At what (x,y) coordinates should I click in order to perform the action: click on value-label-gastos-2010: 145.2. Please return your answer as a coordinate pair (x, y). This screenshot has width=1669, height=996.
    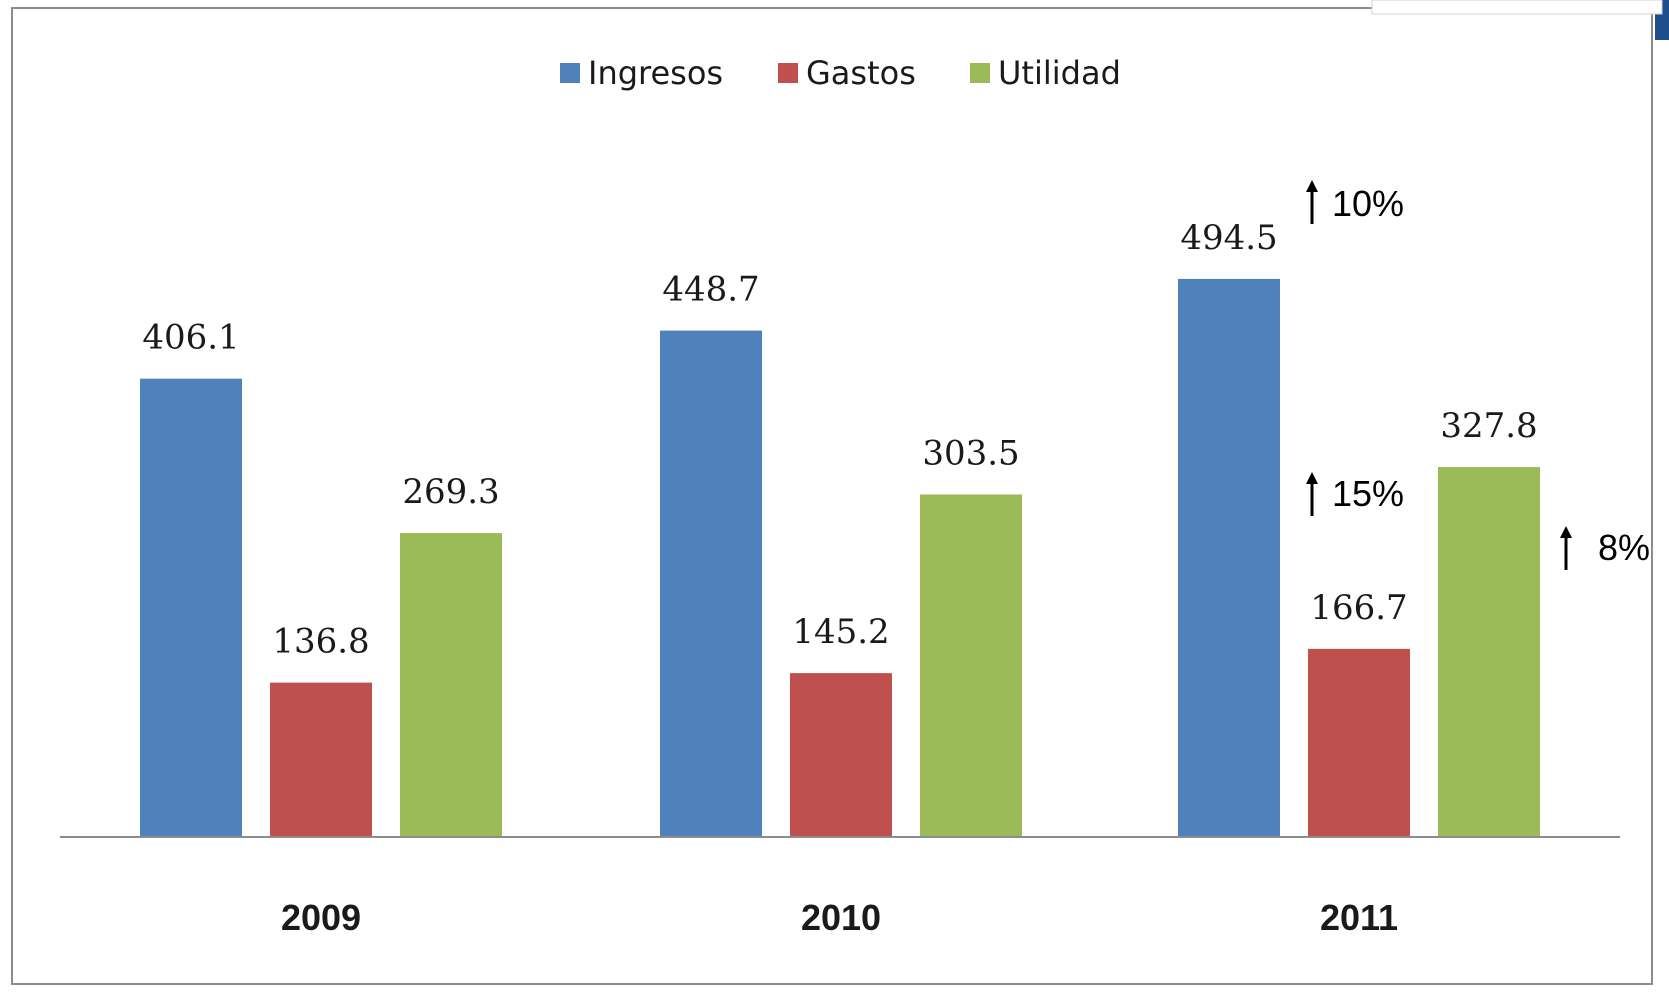
    Looking at the image, I should click on (840, 632).